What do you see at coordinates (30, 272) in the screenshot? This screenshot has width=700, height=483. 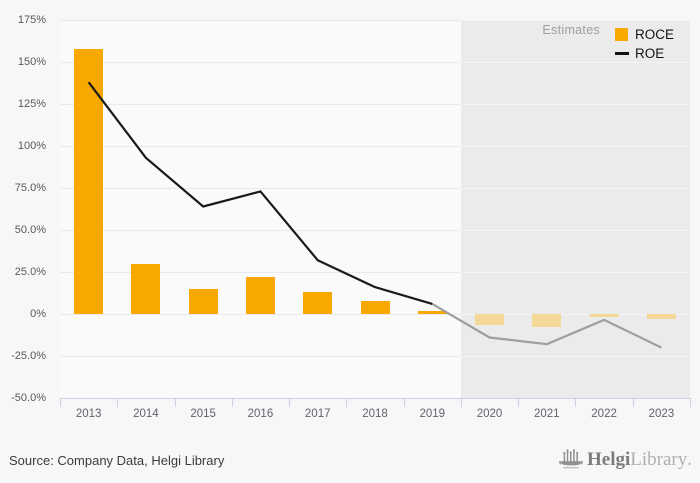 I see `y-axis-label: 25.0%` at bounding box center [30, 272].